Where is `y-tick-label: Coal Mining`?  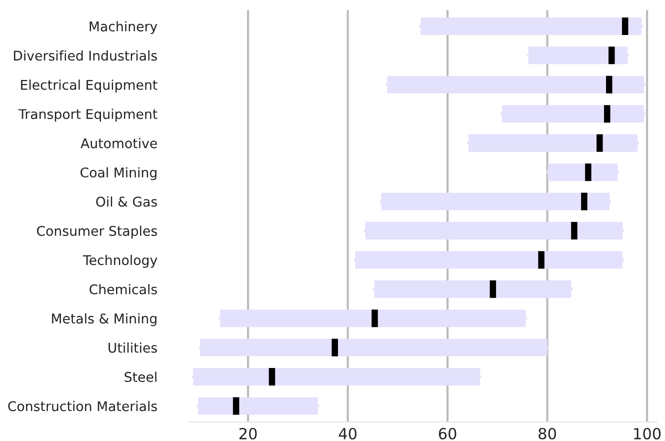 y-tick-label: Coal Mining is located at coordinates (118, 173).